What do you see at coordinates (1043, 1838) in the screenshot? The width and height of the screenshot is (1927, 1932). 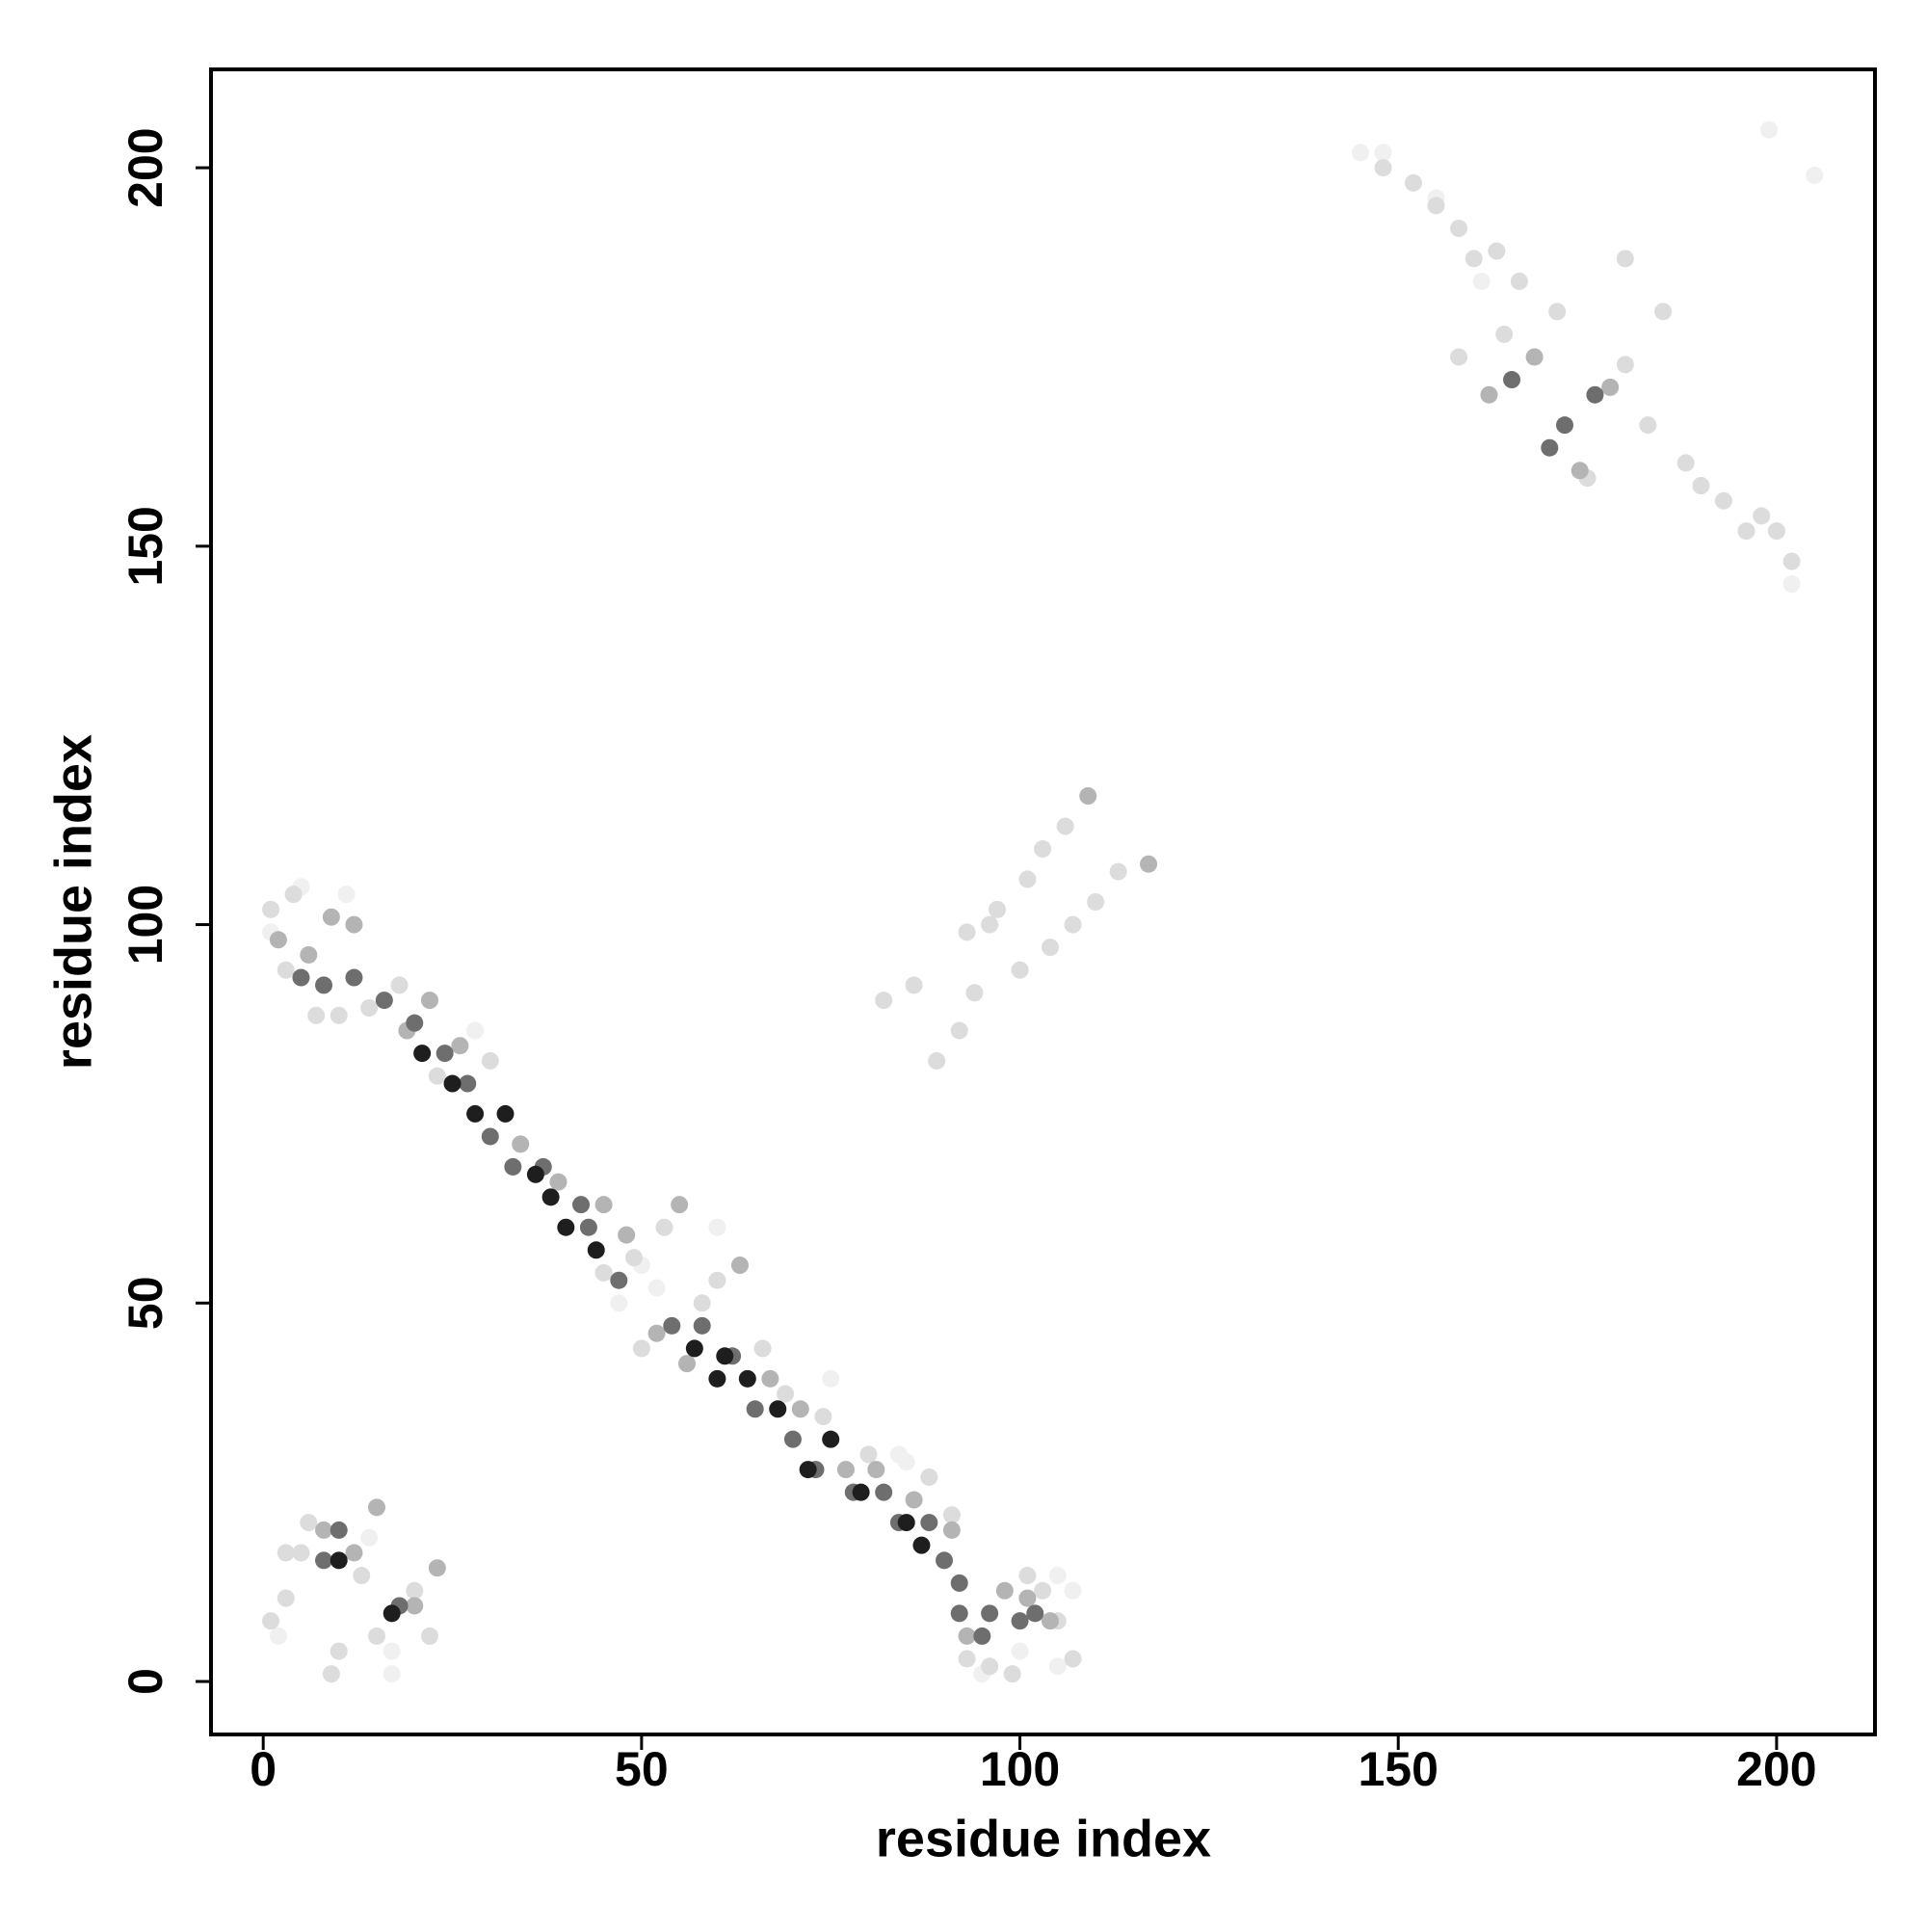 I see `x-axis-title: residue index` at bounding box center [1043, 1838].